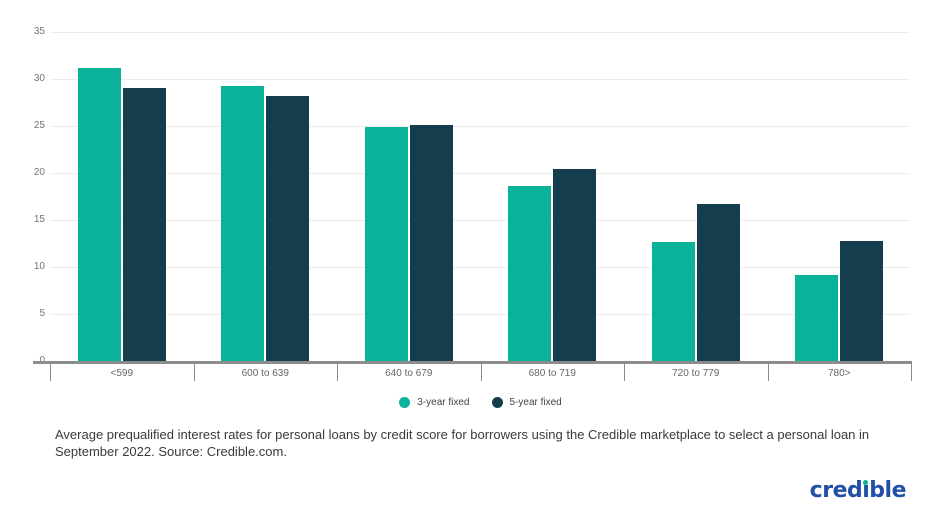 The image size is (932, 524). Describe the element at coordinates (39, 125) in the screenshot. I see `y-axis-label-25: 25` at that location.